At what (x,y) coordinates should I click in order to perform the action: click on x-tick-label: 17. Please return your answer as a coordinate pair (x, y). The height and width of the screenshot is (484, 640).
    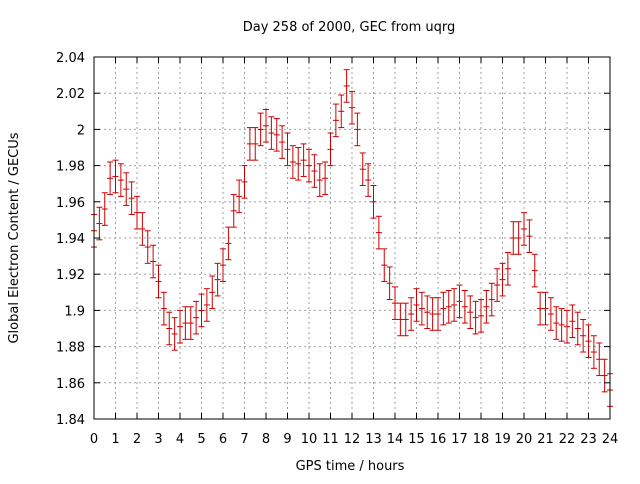
    Looking at the image, I should click on (459, 439).